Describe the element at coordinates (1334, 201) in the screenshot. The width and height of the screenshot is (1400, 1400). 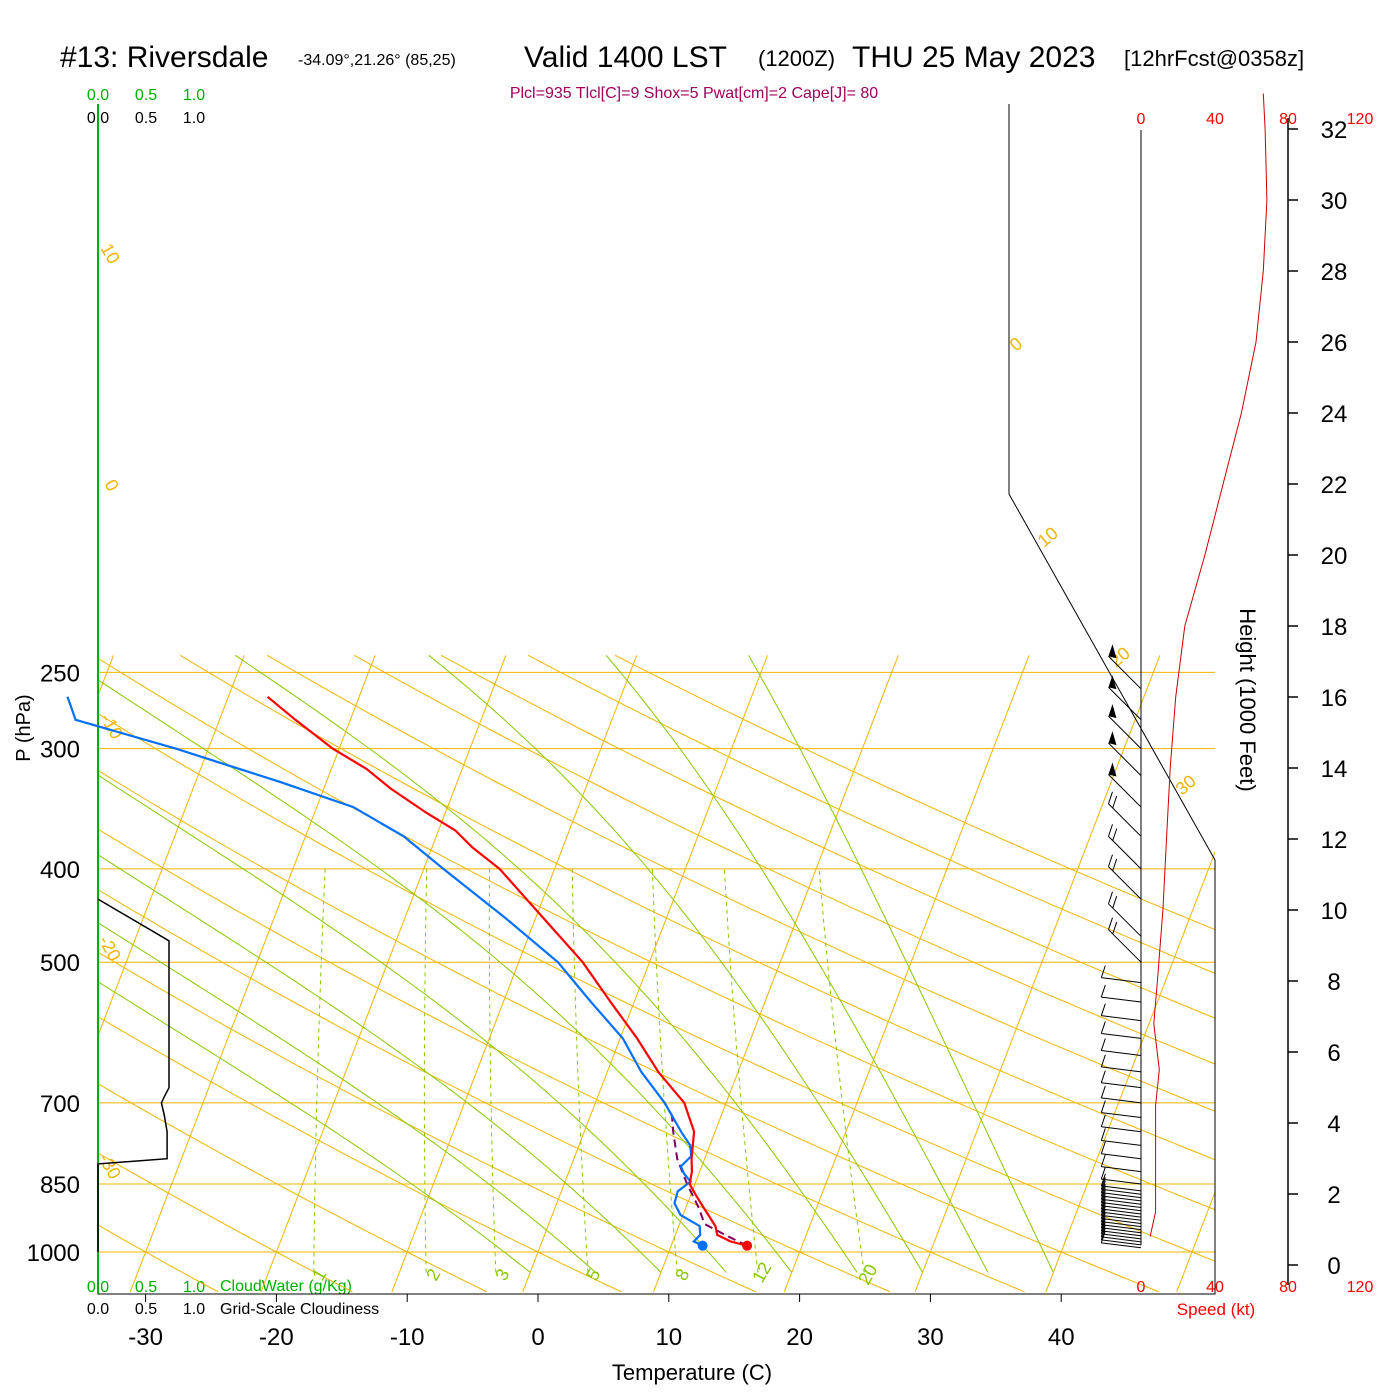
I see `height-tick-label: 30` at that location.